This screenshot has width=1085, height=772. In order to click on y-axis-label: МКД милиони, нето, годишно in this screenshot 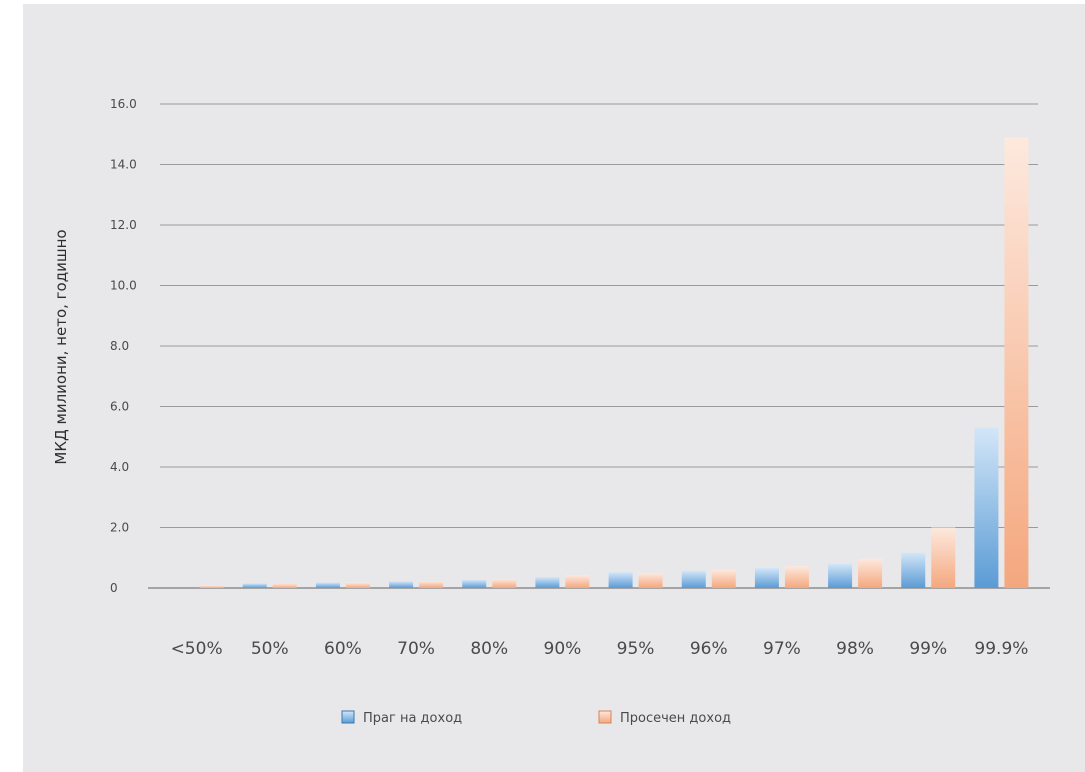, I will do `click(61, 346)`.